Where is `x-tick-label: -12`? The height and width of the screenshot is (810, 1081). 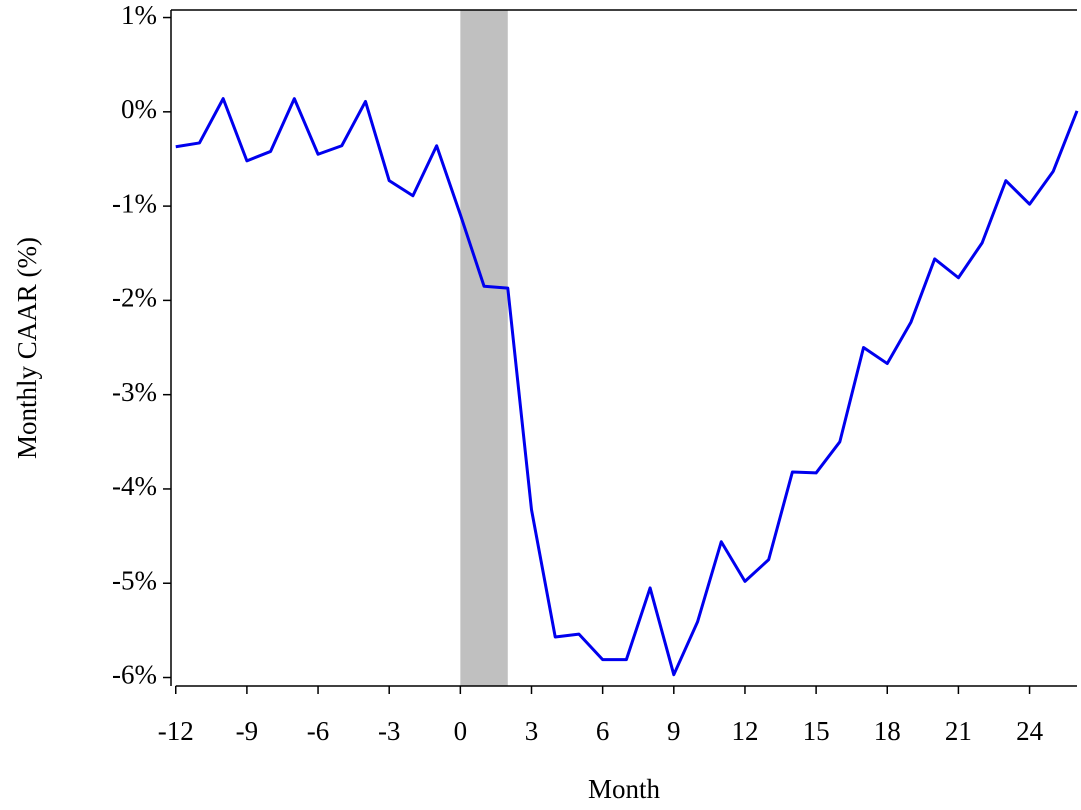 x-tick-label: -12 is located at coordinates (176, 731).